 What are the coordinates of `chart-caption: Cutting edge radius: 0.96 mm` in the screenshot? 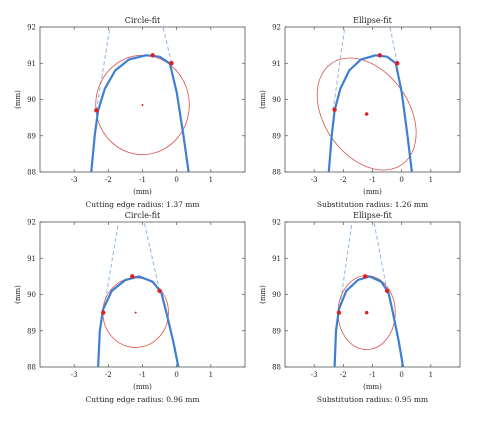 It's located at (142, 399).